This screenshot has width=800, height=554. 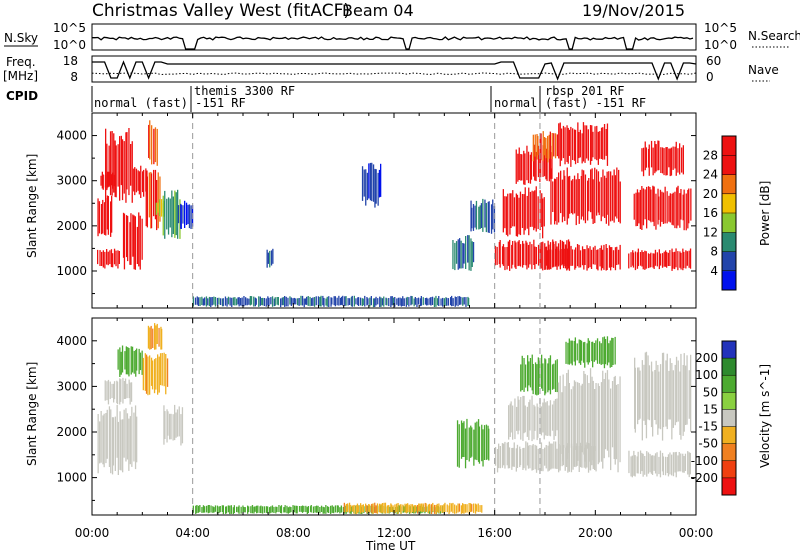 What do you see at coordinates (710, 232) in the screenshot?
I see `power-colorbar-tick-label: 12` at bounding box center [710, 232].